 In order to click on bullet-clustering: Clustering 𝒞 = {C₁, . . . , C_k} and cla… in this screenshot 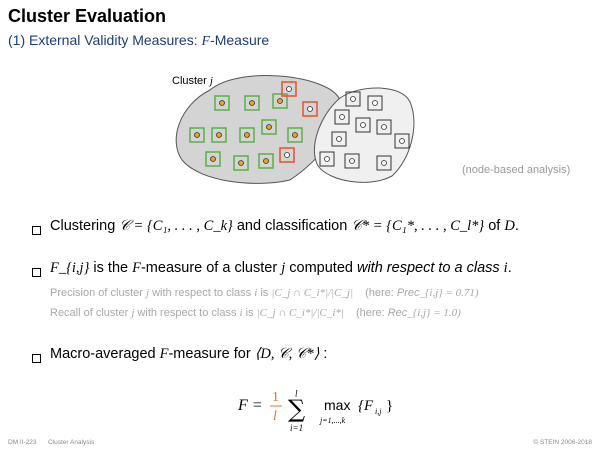, I will do `click(284, 226)`.